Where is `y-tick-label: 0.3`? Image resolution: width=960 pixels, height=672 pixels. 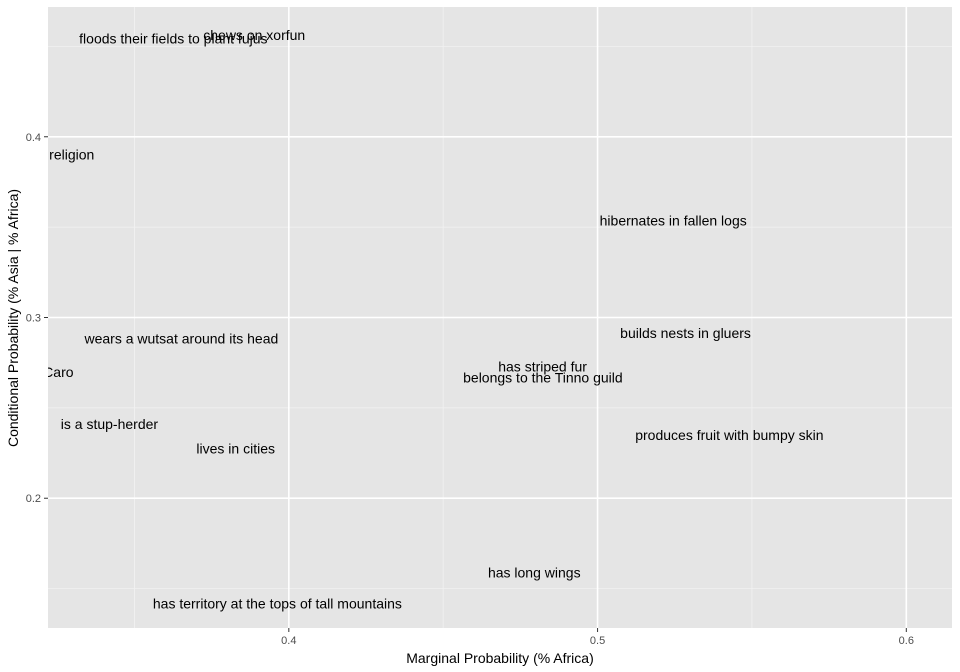 y-tick-label: 0.3 is located at coordinates (33, 319).